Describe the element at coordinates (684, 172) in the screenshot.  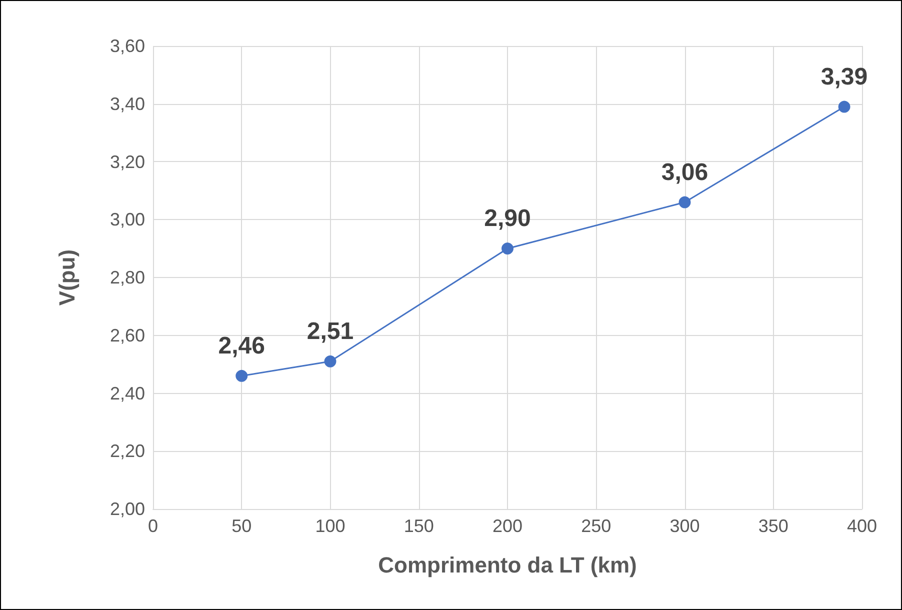
I see `data-label: 3,06` at that location.